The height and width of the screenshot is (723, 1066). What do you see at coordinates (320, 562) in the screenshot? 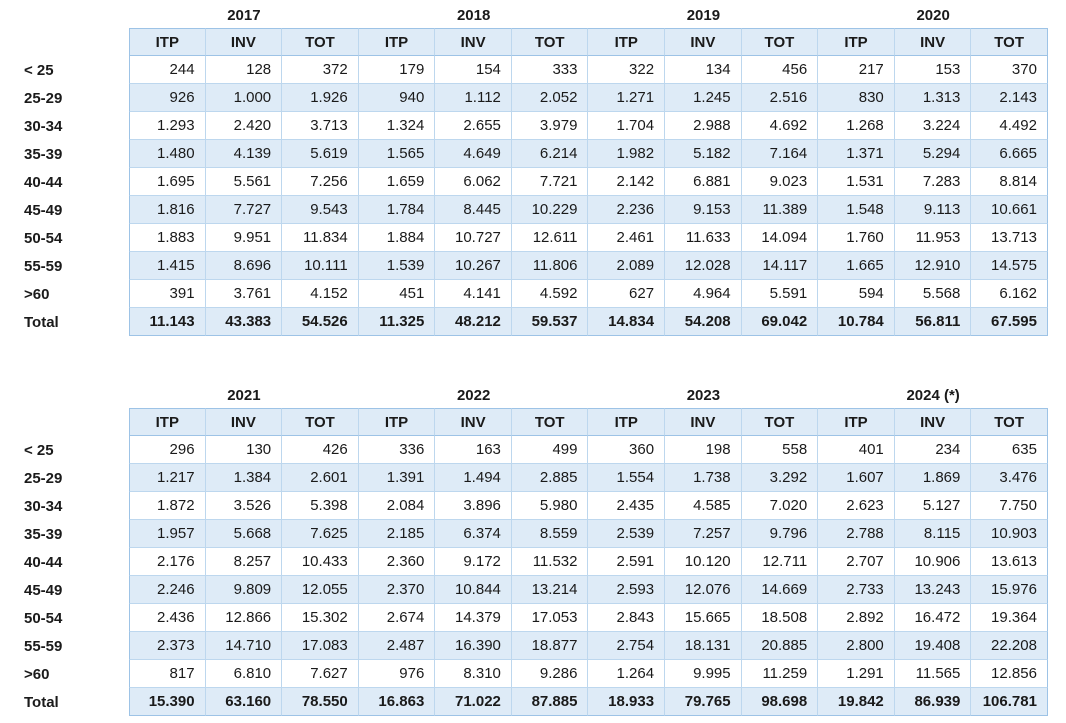
I see `data-cell: 10.433` at bounding box center [320, 562].